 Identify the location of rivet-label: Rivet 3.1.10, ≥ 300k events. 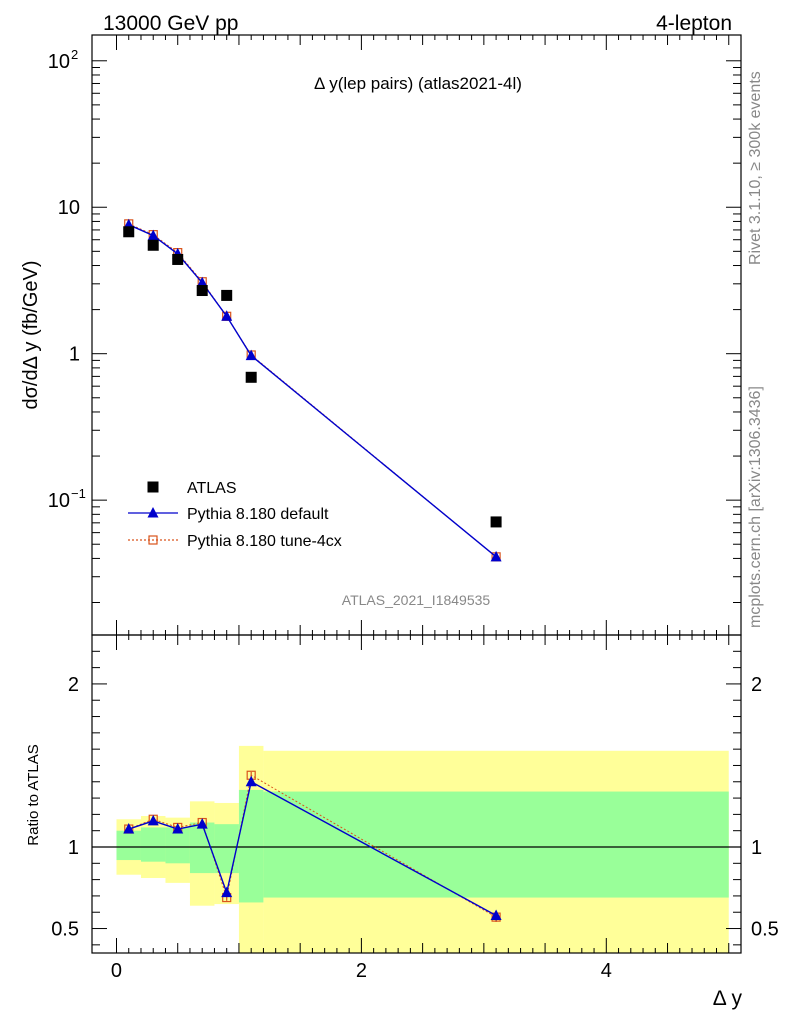
(755, 168).